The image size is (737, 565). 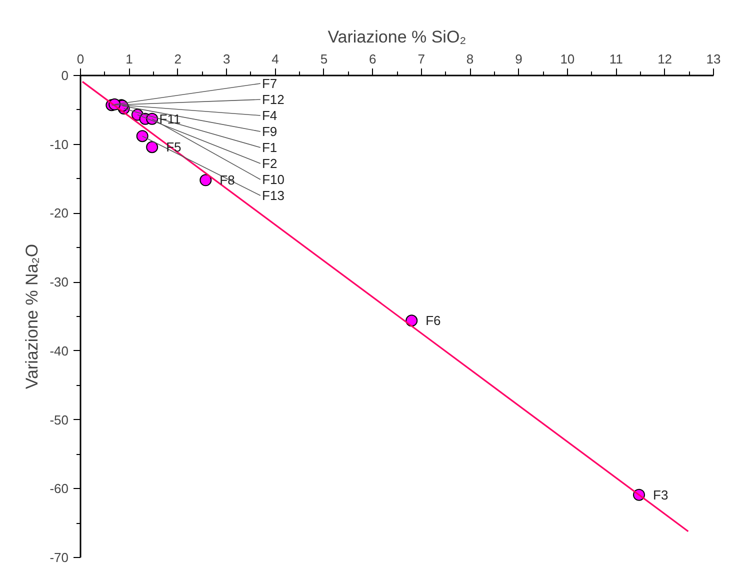 What do you see at coordinates (59, 557) in the screenshot?
I see `y-tick-label: -70` at bounding box center [59, 557].